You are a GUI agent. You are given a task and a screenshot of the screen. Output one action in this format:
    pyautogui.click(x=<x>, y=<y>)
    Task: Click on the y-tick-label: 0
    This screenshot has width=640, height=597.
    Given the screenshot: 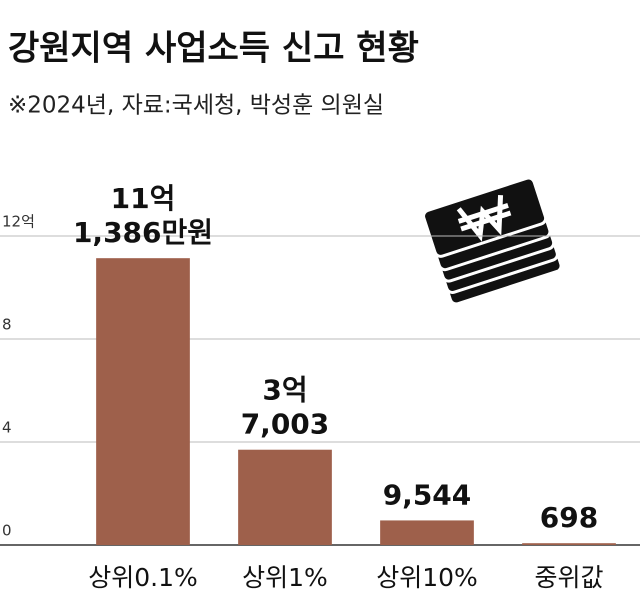 What is the action you would take?
    pyautogui.click(x=7, y=531)
    